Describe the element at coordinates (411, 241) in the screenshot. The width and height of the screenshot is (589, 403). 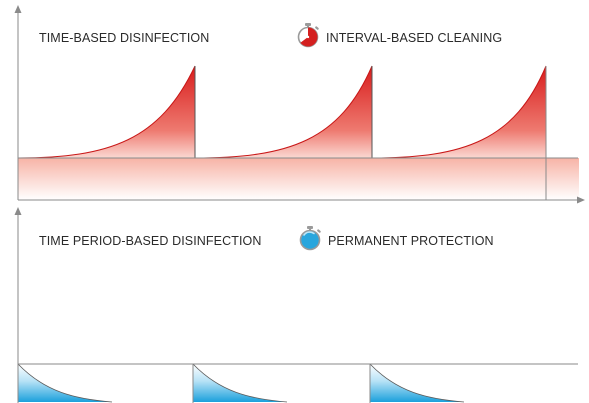
I see `permanent-protection-label: PERMANENT PROTECTION` at that location.